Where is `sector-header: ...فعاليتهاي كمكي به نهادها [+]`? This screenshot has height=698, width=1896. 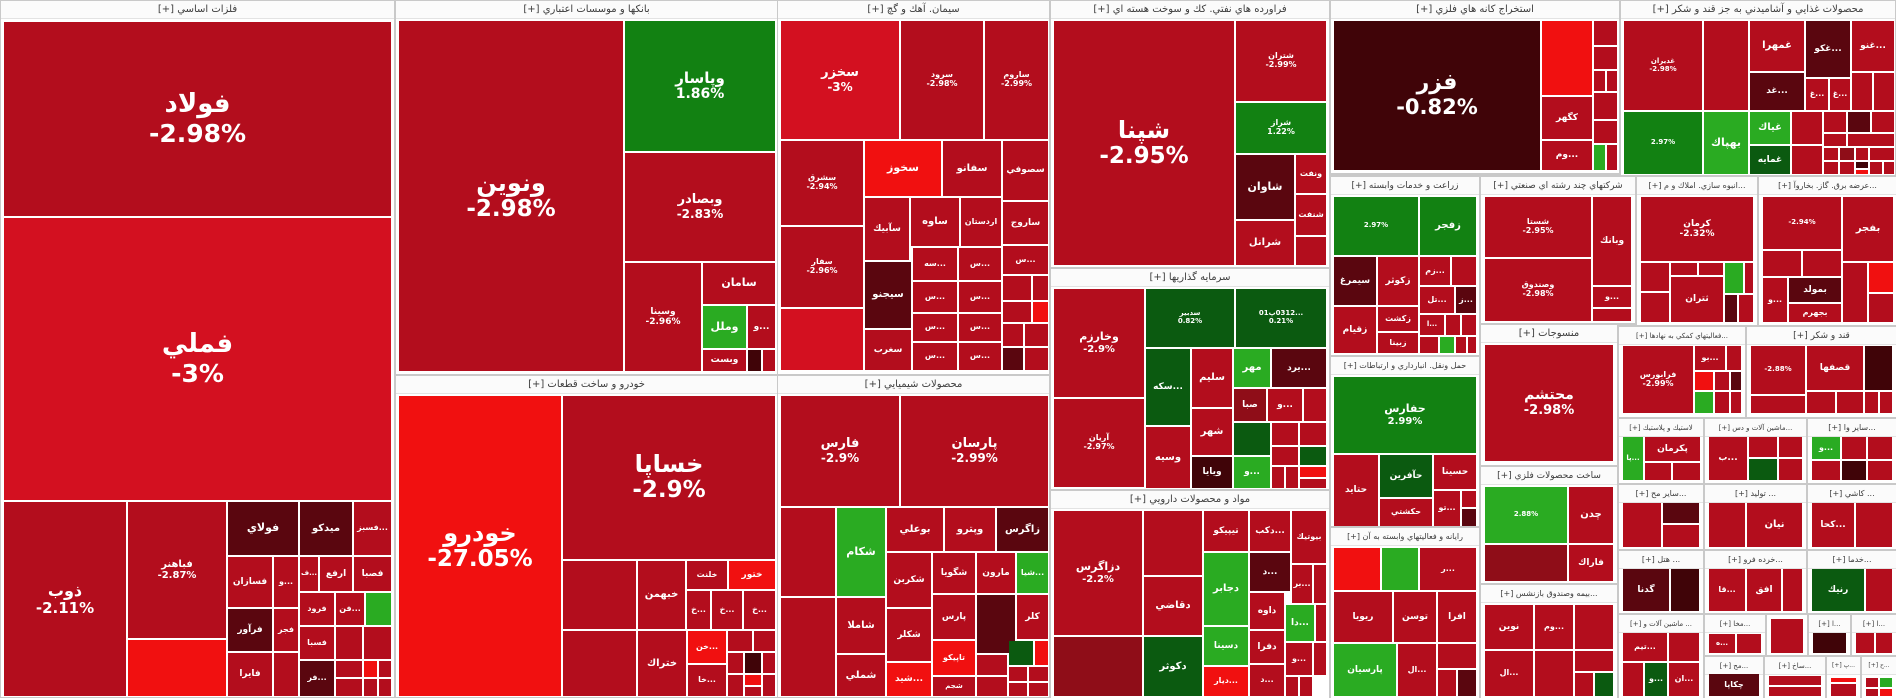
sector-header: ...فعاليتهاي كمكي به نهادها [+] is located at coordinates (1682, 336).